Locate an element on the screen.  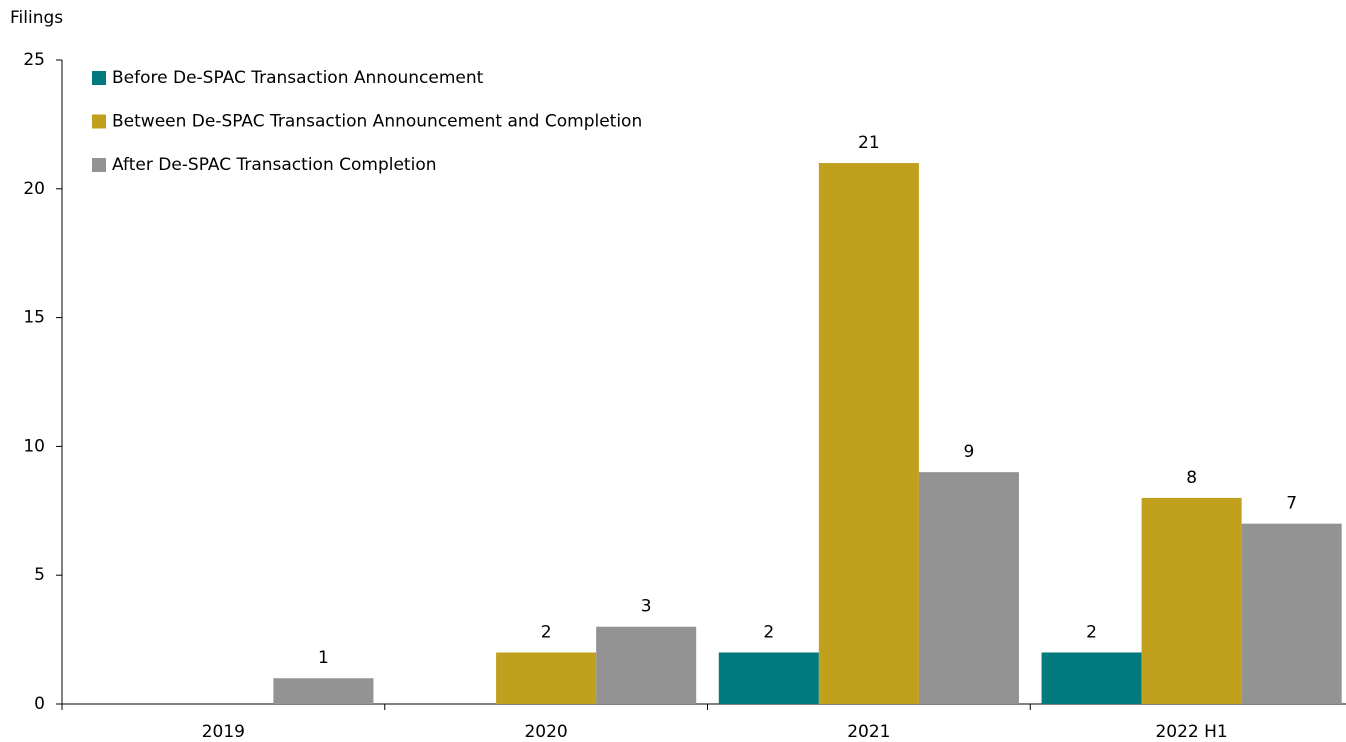
legend-label: After De-SPAC Transaction Completion is located at coordinates (274, 165).